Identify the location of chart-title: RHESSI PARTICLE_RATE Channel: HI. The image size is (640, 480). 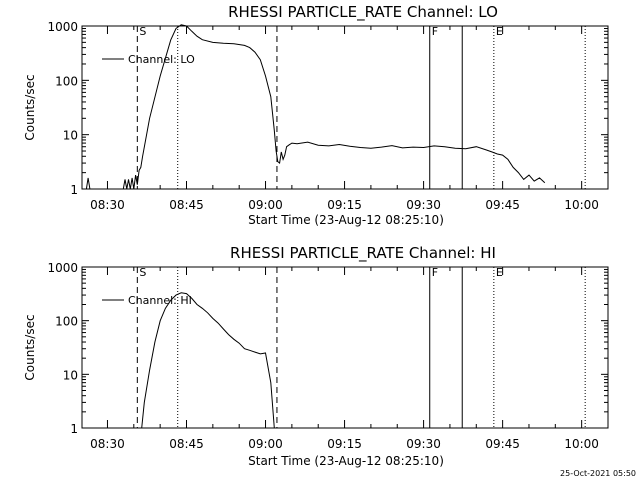
(363, 253).